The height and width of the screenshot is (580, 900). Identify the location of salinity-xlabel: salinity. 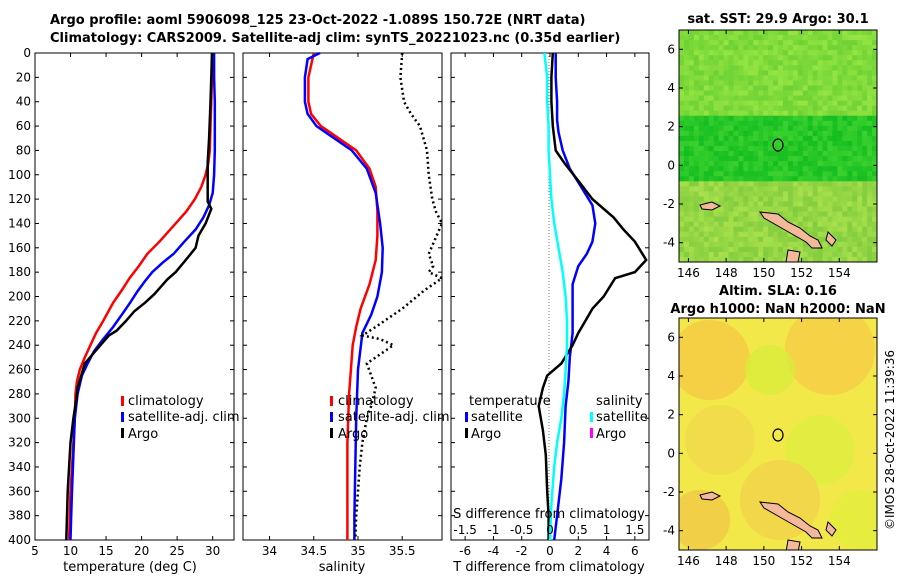
(342, 567).